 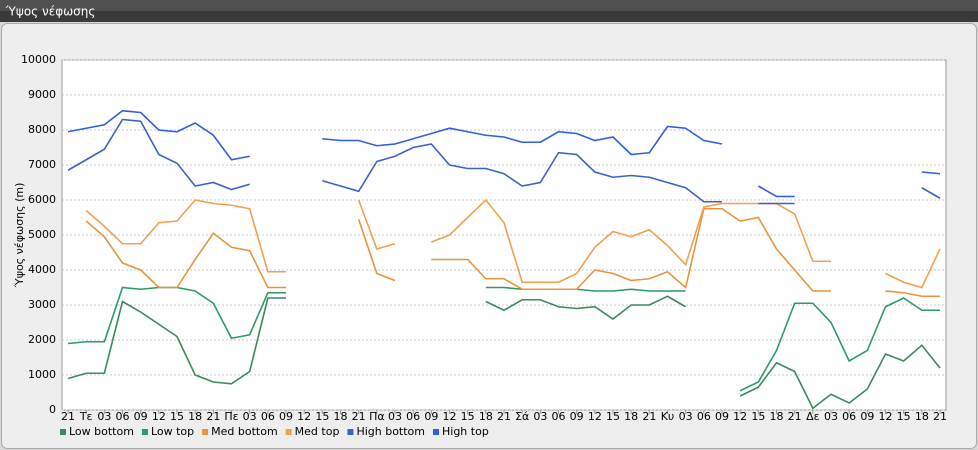 What do you see at coordinates (489, 5) in the screenshot?
I see `title-bar-shine` at bounding box center [489, 5].